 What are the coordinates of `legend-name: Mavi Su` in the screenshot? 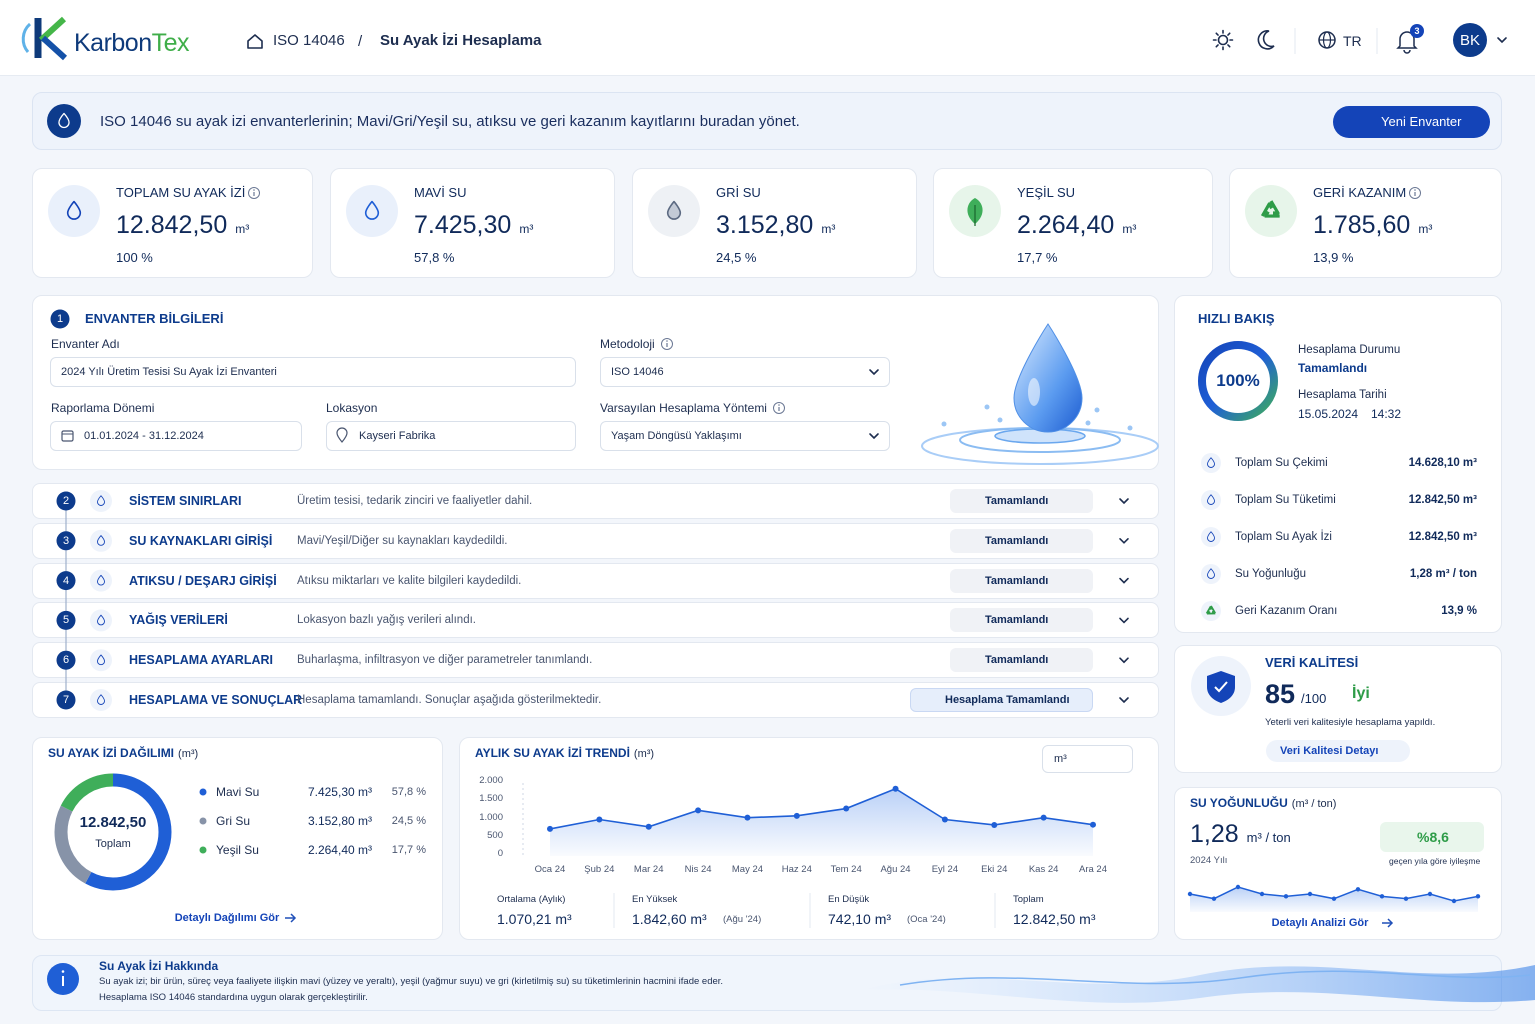 It's located at (238, 792).